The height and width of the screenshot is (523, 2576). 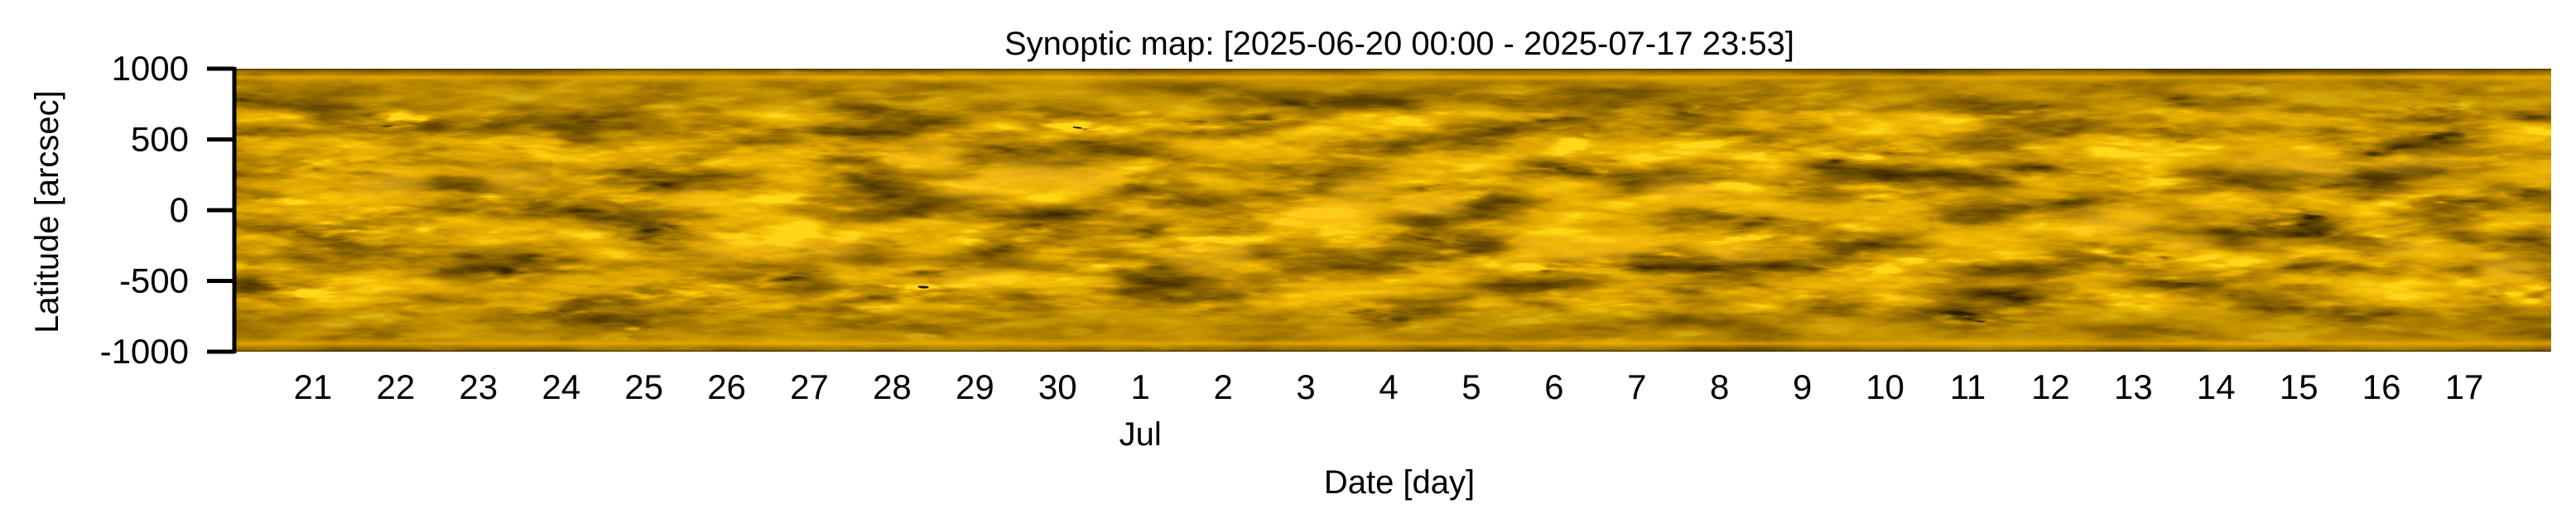 What do you see at coordinates (1802, 386) in the screenshot?
I see `x-tick-label: 9` at bounding box center [1802, 386].